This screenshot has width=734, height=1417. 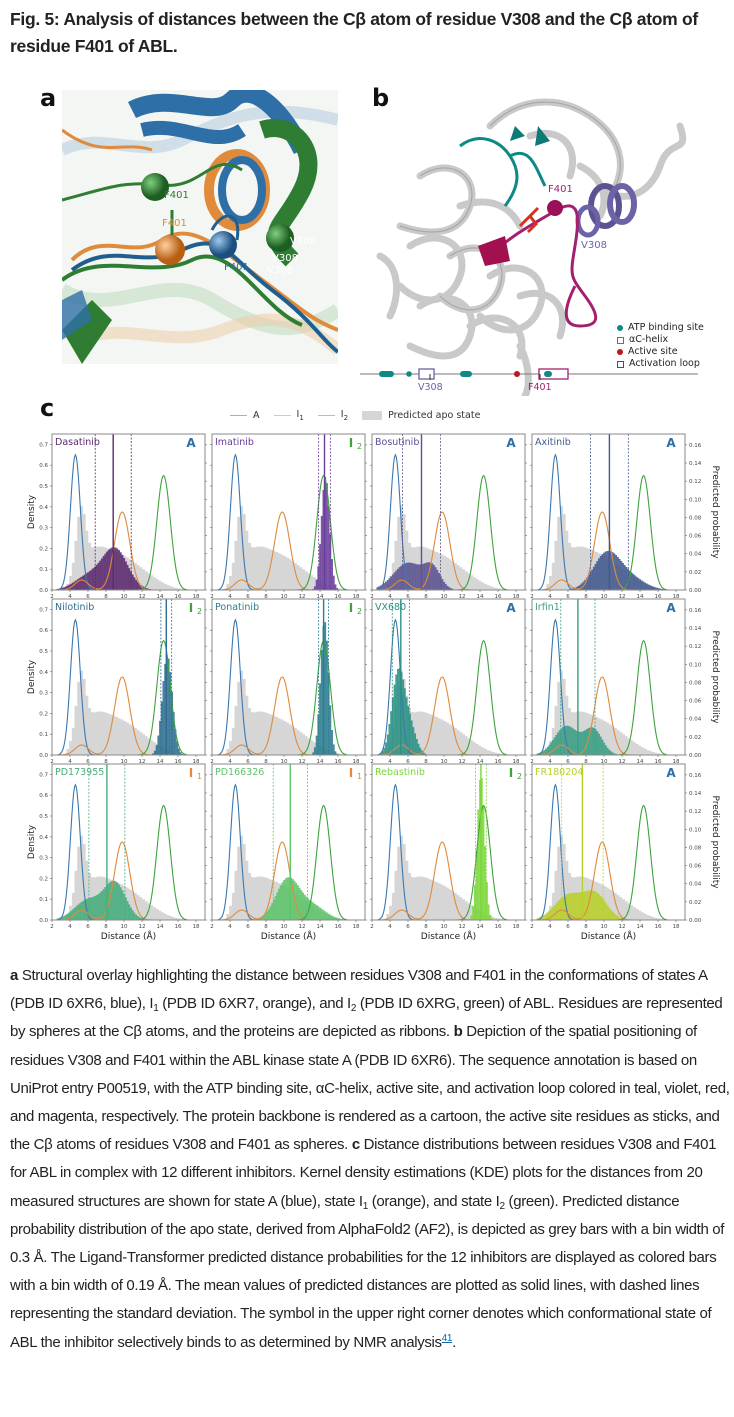 What do you see at coordinates (442, 532) in the screenshot?
I see `kde-line-i2` at bounding box center [442, 532].